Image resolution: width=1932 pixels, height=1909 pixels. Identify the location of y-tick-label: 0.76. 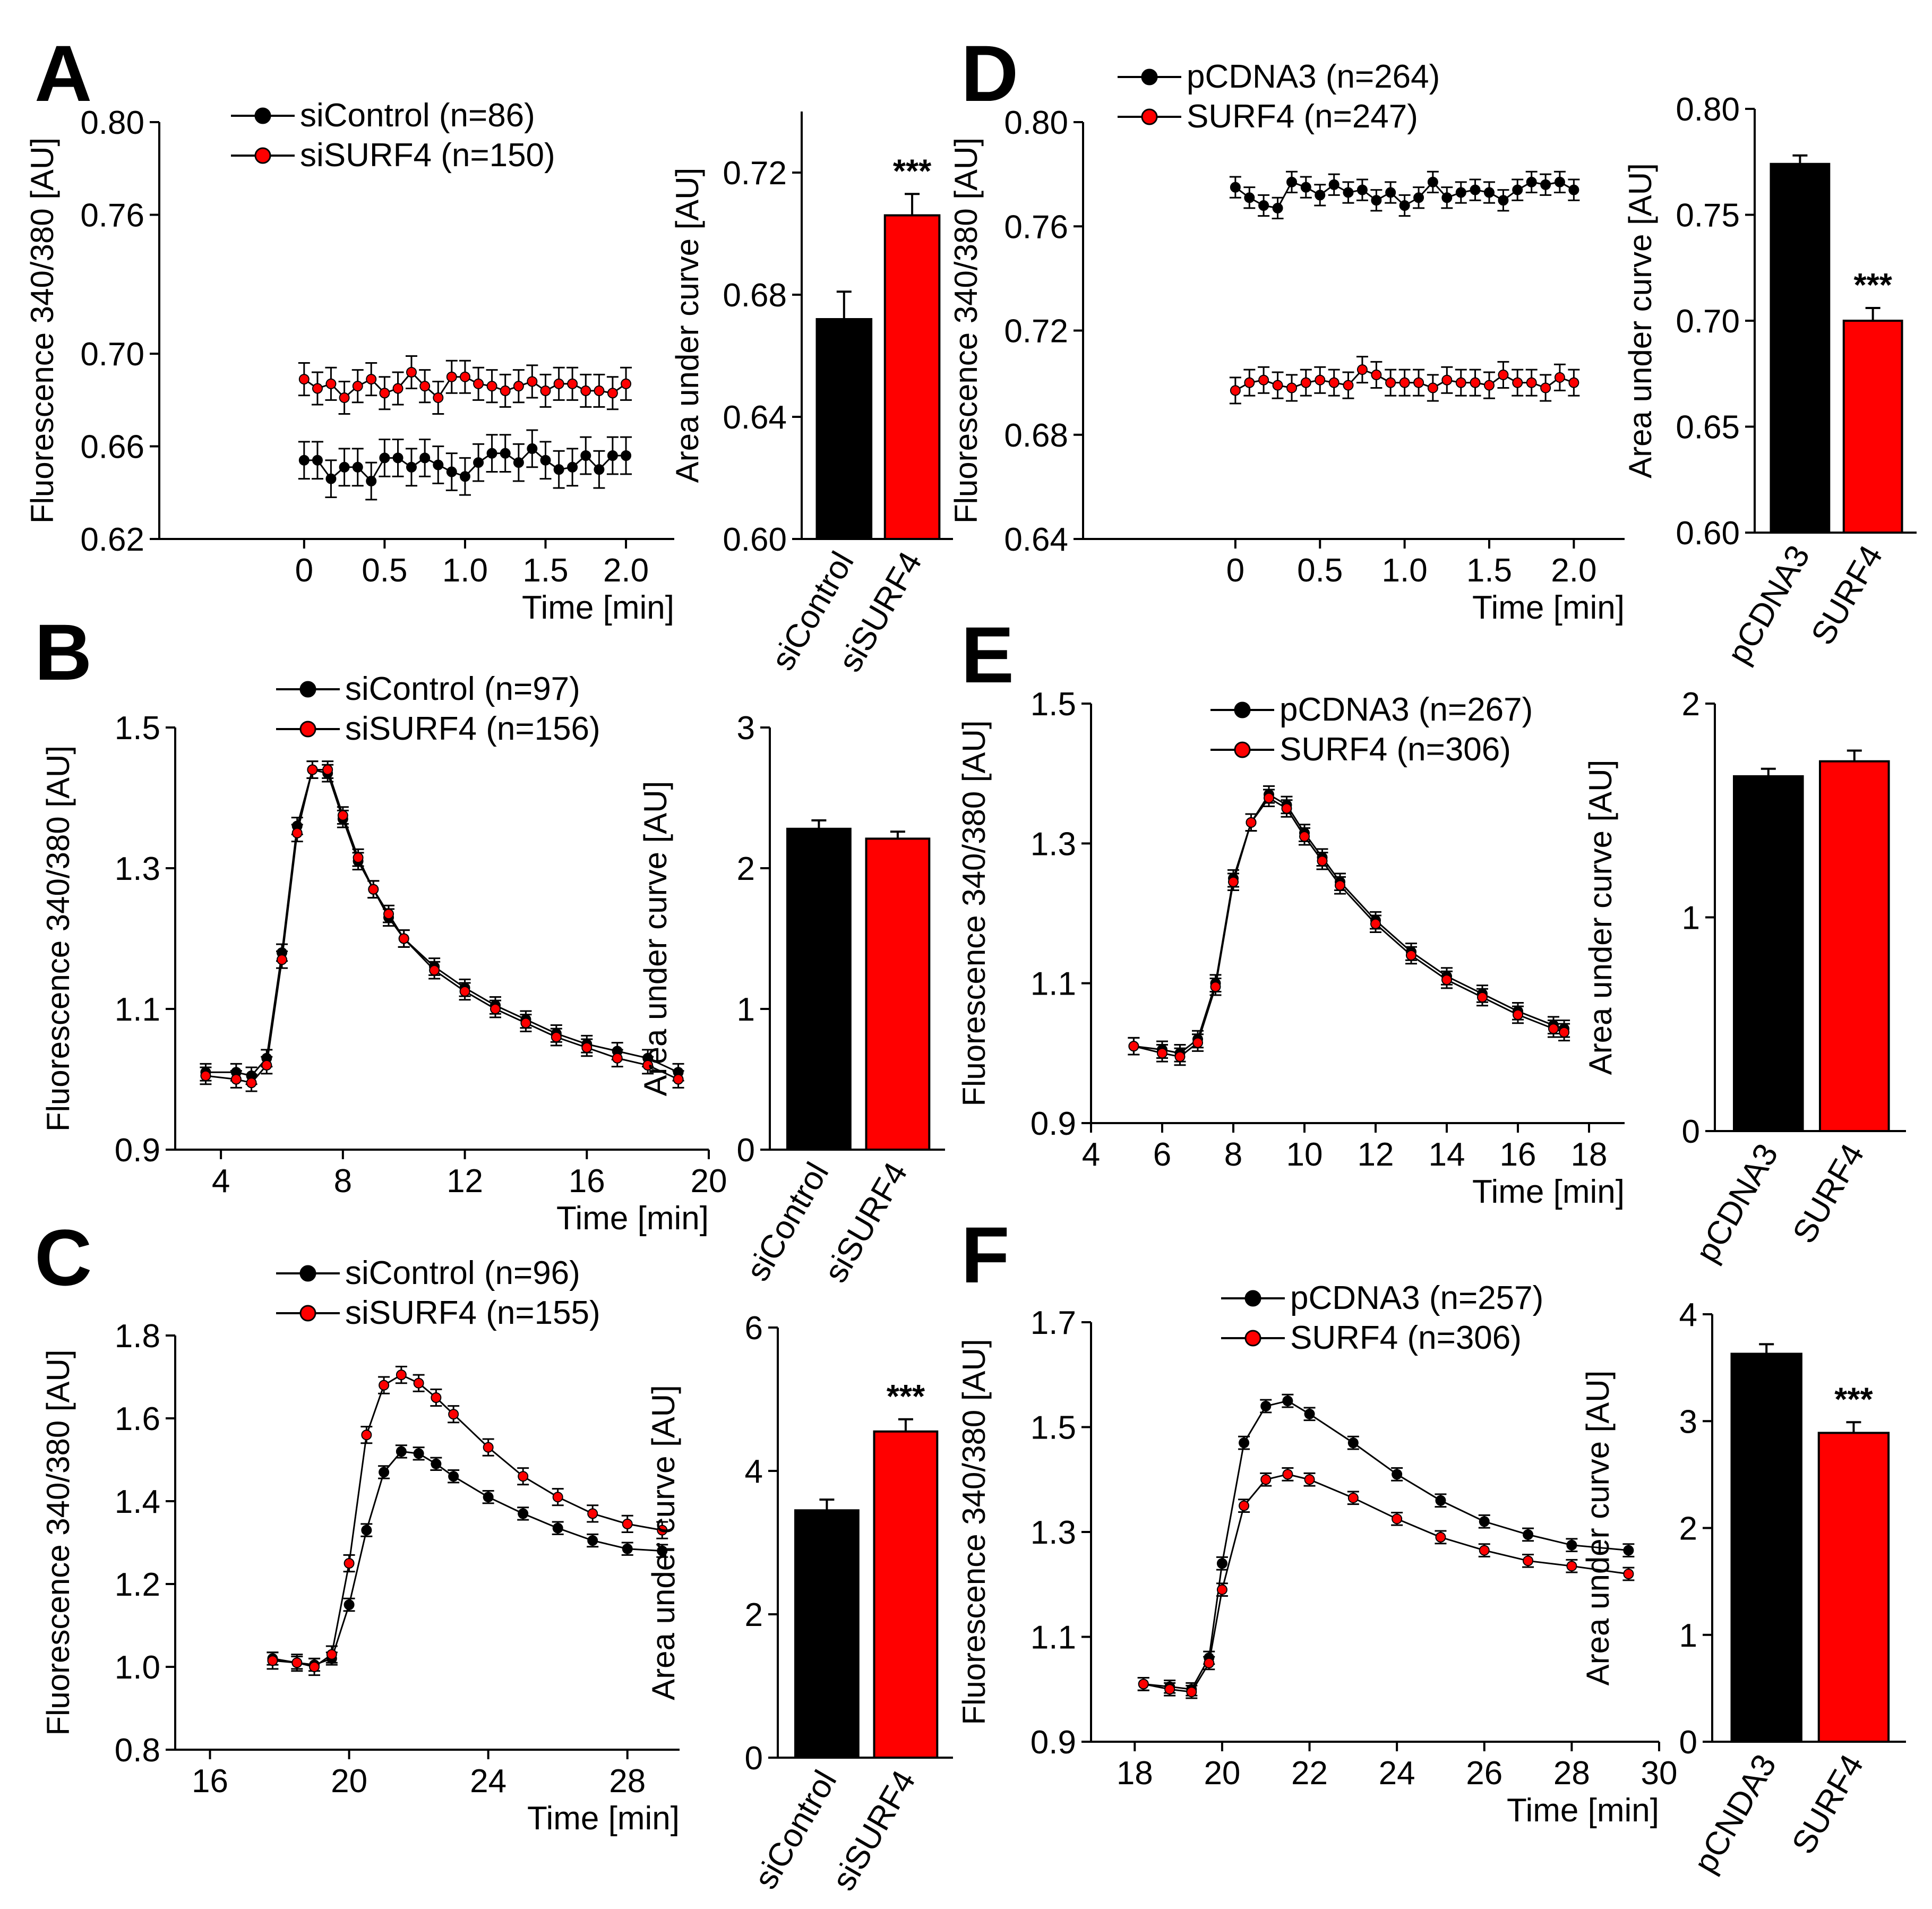
(1036, 227).